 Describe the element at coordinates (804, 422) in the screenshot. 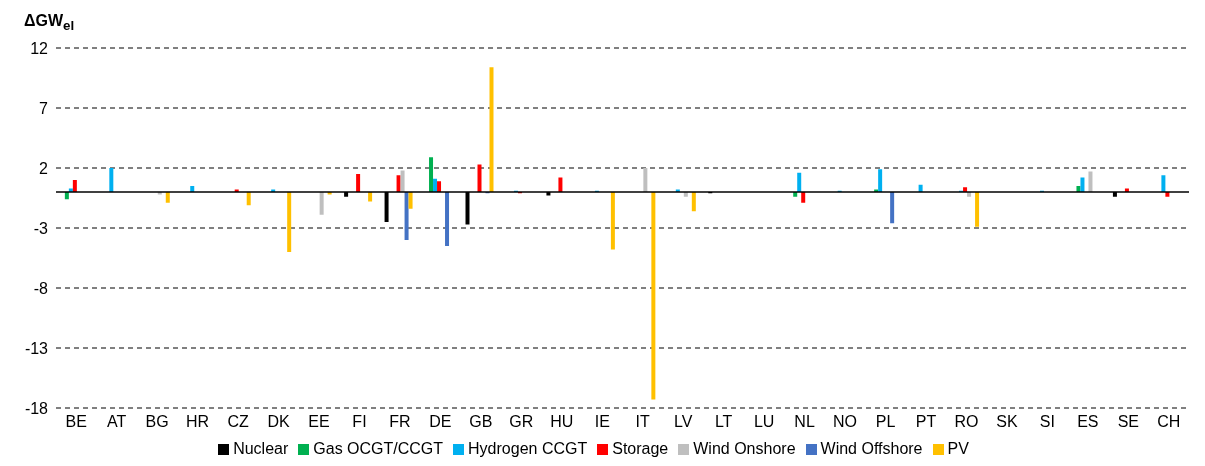

I see `x-tick-label: NL` at that location.